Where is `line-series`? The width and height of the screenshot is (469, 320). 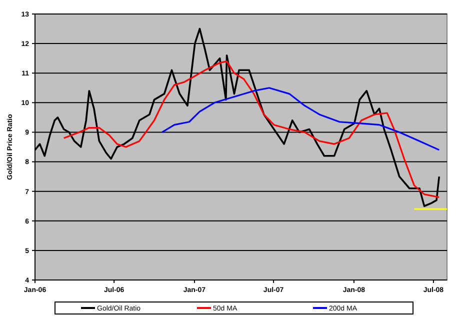 line-series is located at coordinates (300, 119).